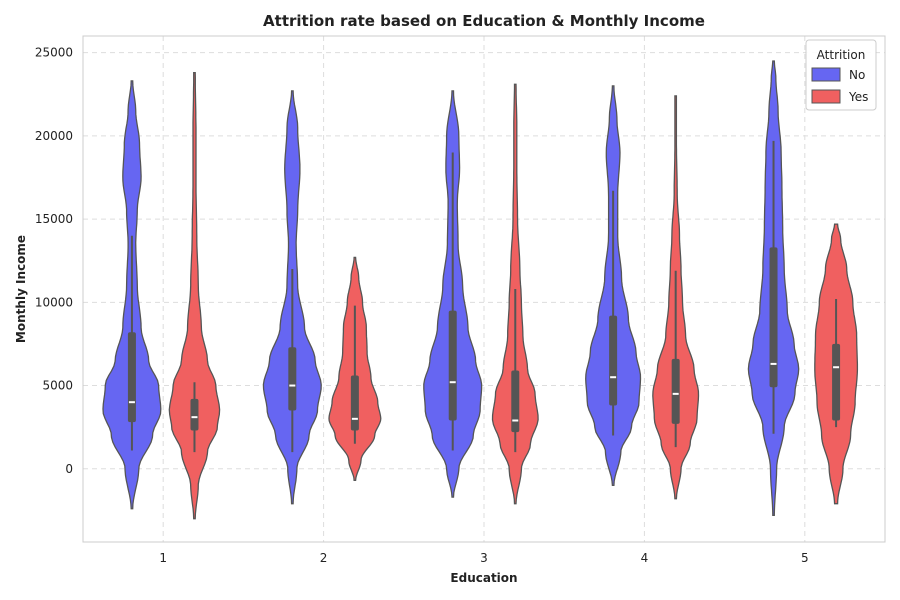 This screenshot has width=900, height=600. What do you see at coordinates (826, 96) in the screenshot?
I see `legend-swatch-yes` at bounding box center [826, 96].